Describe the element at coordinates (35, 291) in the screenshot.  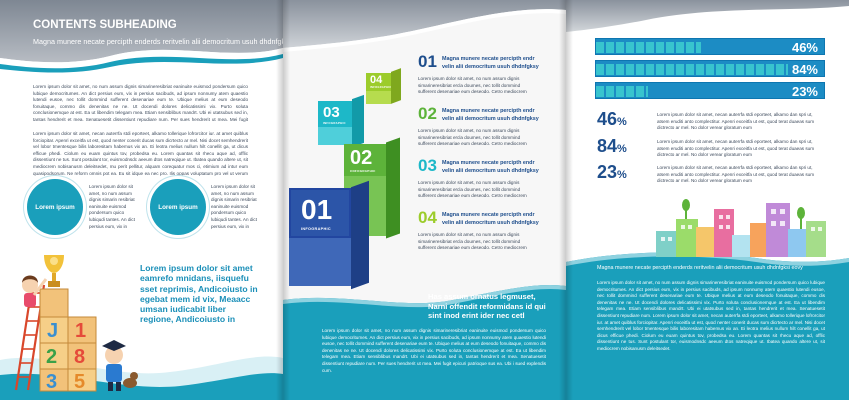
I see `girl-figure` at that location.